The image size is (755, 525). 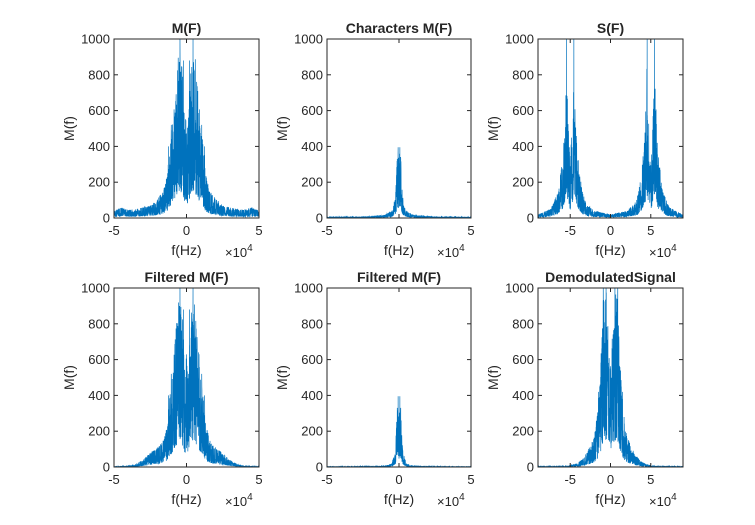 What do you see at coordinates (523, 110) in the screenshot?
I see `chart-3-ytick-label: 600` at bounding box center [523, 110].